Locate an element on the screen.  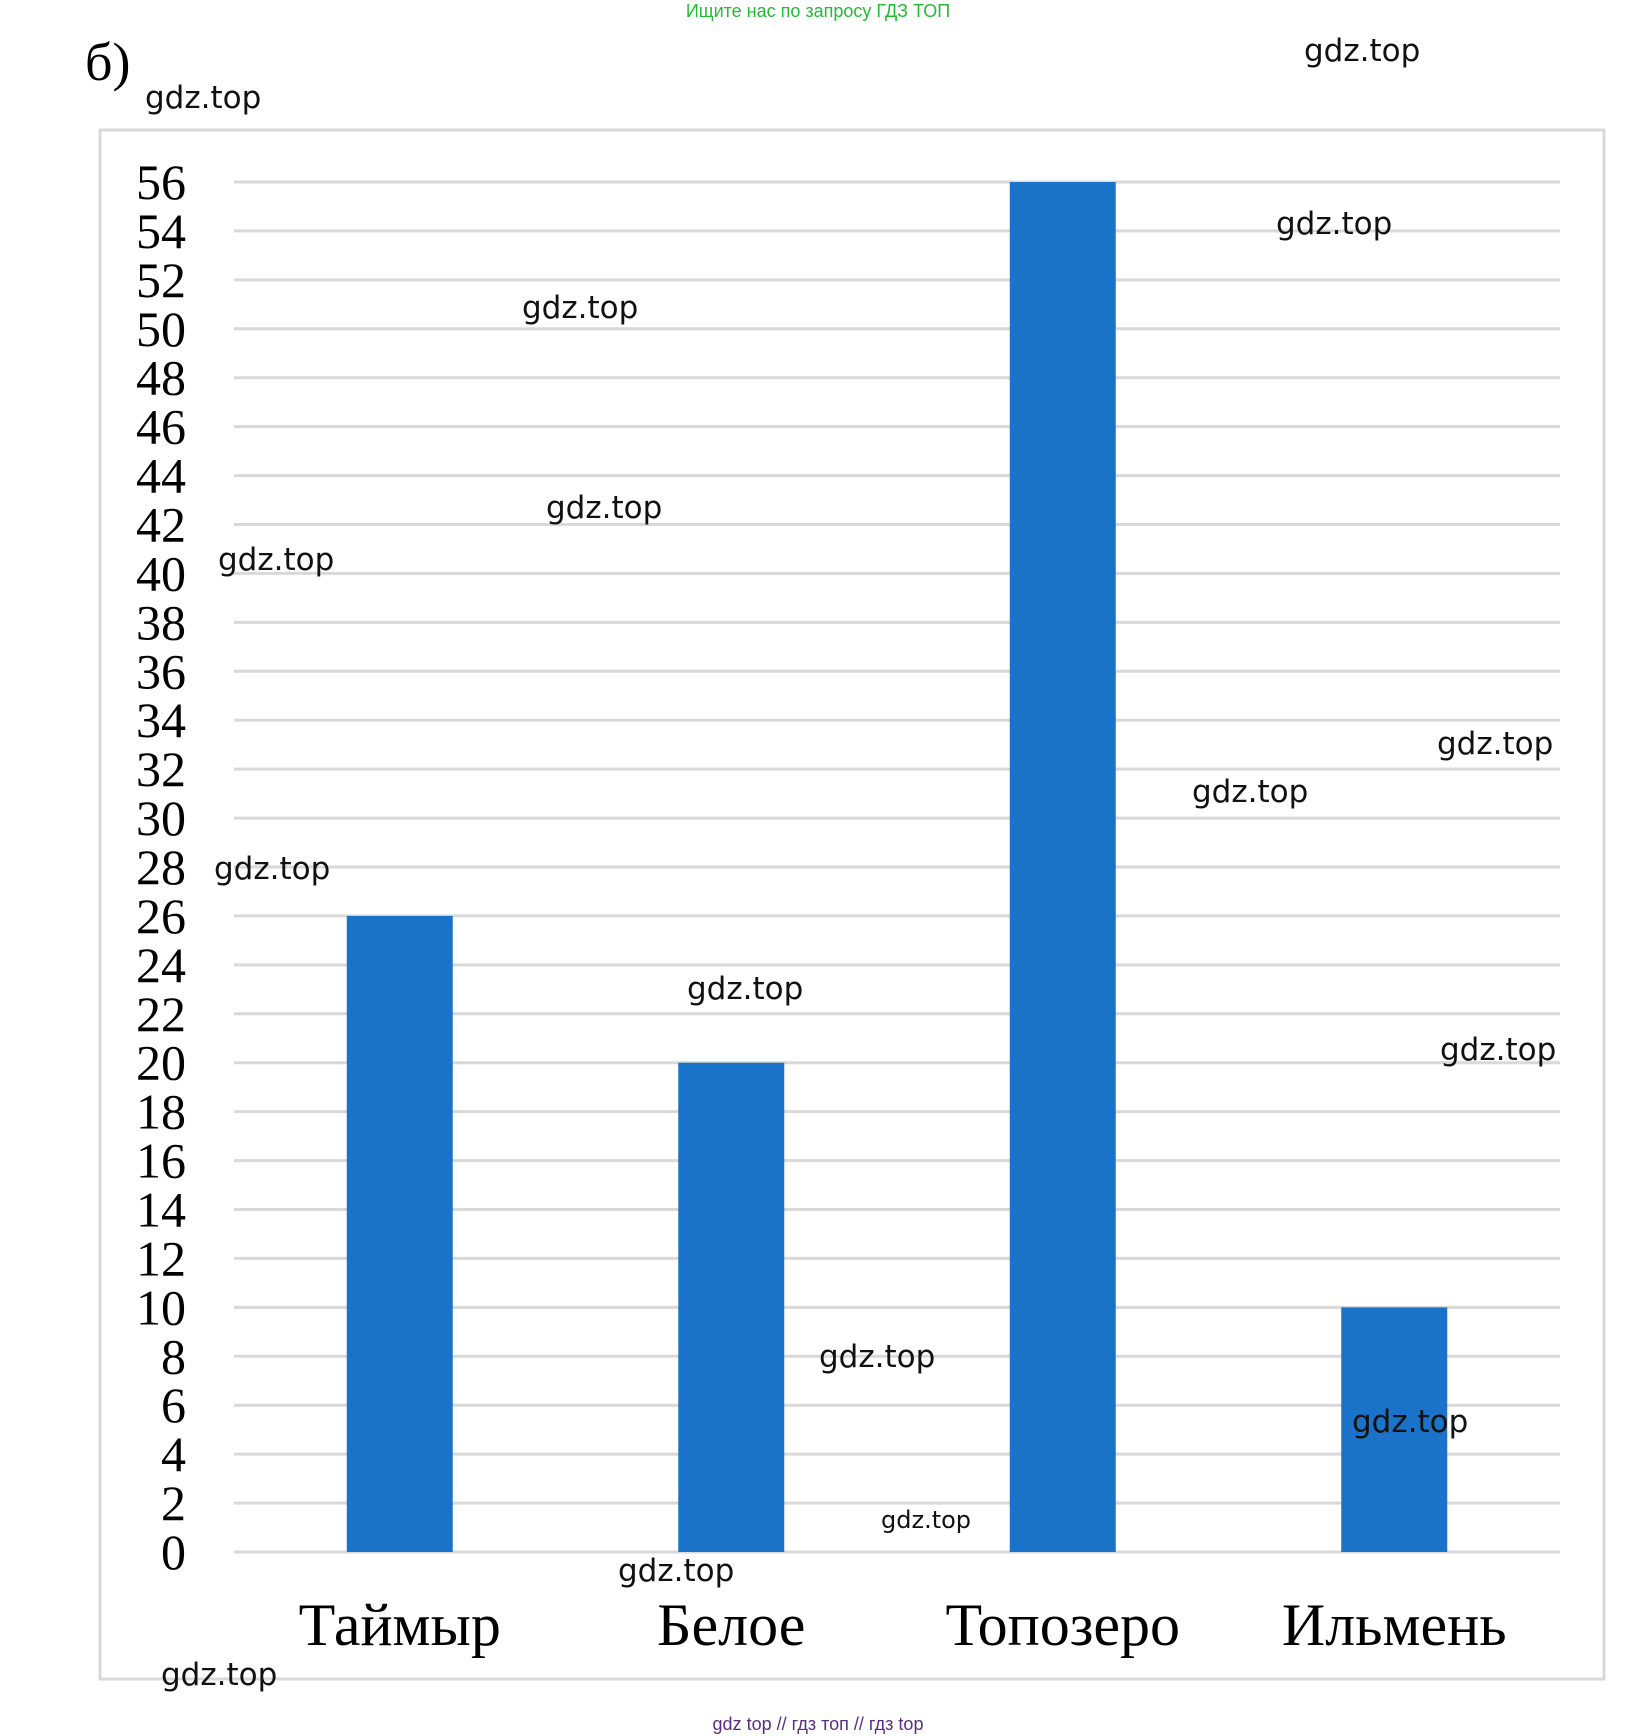
y-tick-label: 34 is located at coordinates (161, 720).